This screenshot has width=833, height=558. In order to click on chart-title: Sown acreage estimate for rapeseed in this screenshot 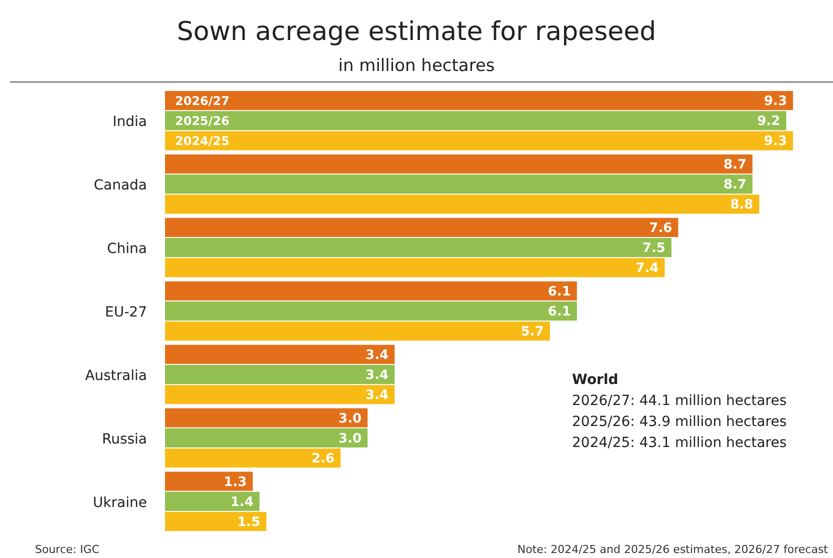, I will do `click(416, 32)`.